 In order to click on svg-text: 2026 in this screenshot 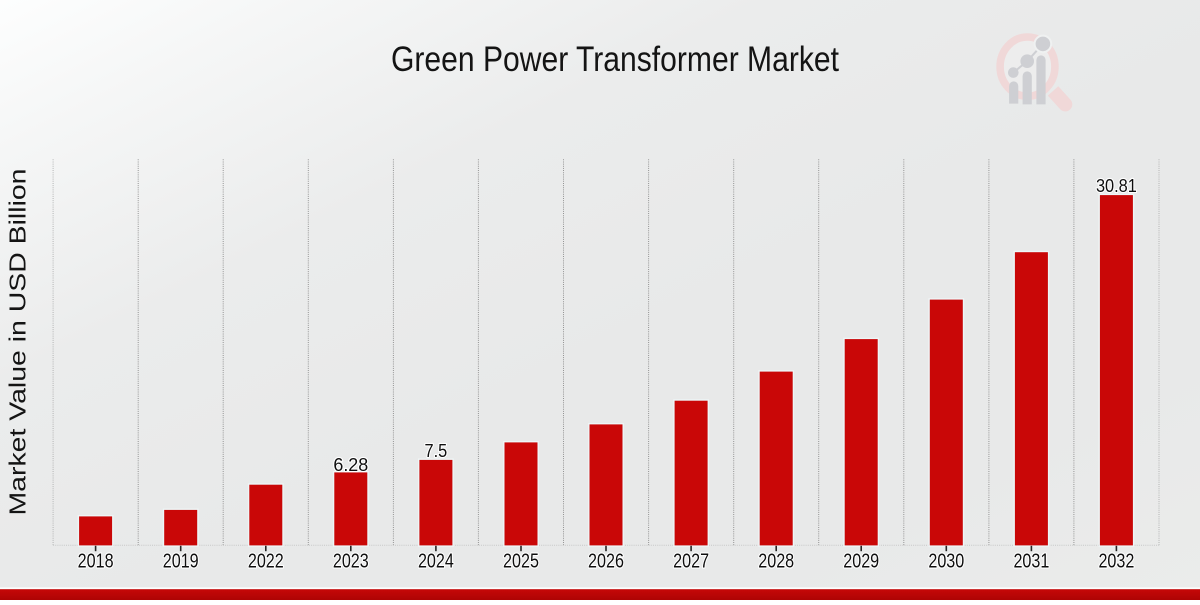, I will do `click(606, 562)`.